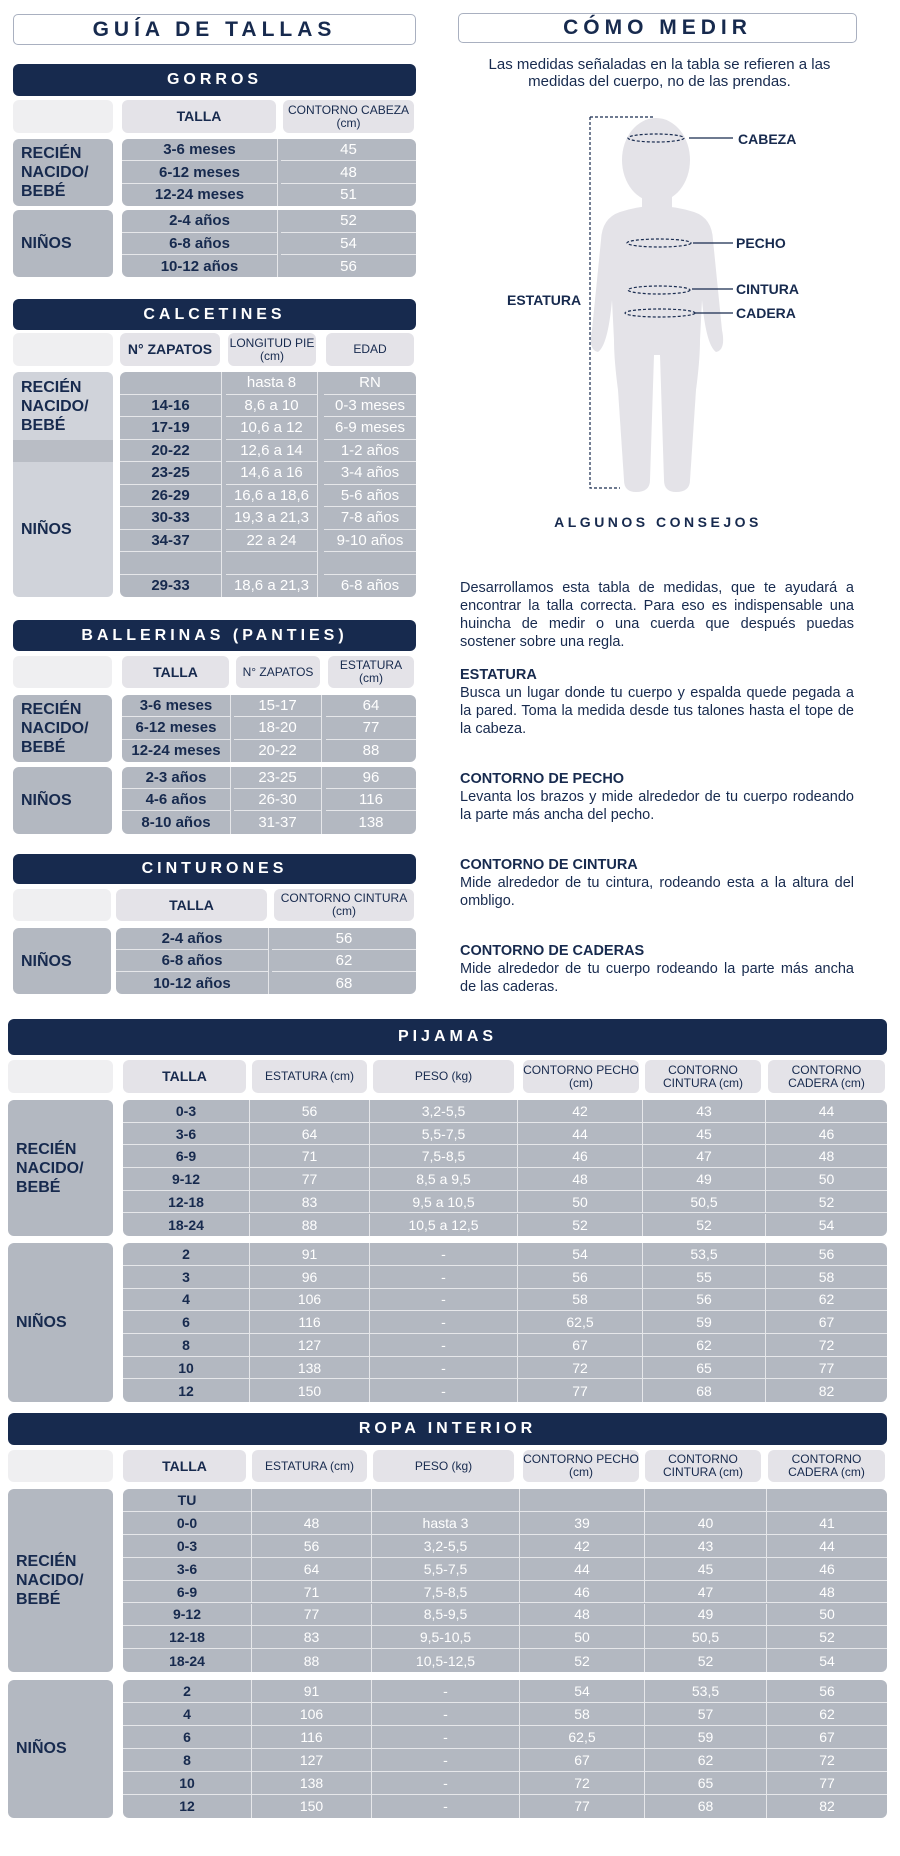  I want to click on size-cell: 2, so click(186, 1254).